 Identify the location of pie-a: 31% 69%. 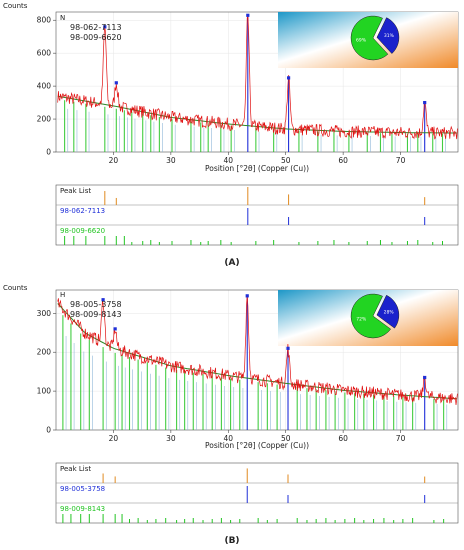
(375, 38).